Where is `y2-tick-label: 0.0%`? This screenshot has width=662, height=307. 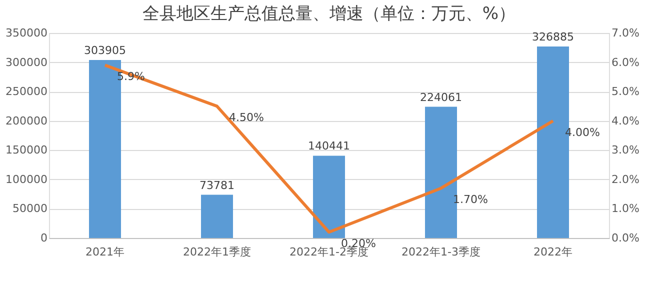
y2-tick-label: 0.0% is located at coordinates (626, 238).